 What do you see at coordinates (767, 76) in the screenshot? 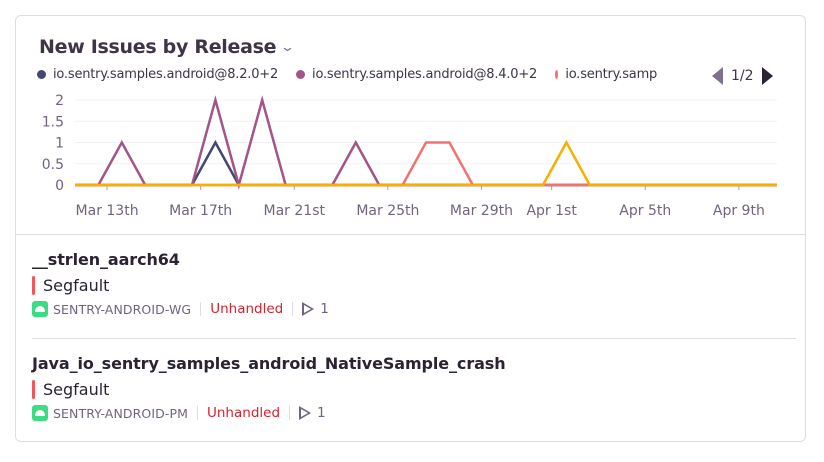
I see `legend-next-icon` at bounding box center [767, 76].